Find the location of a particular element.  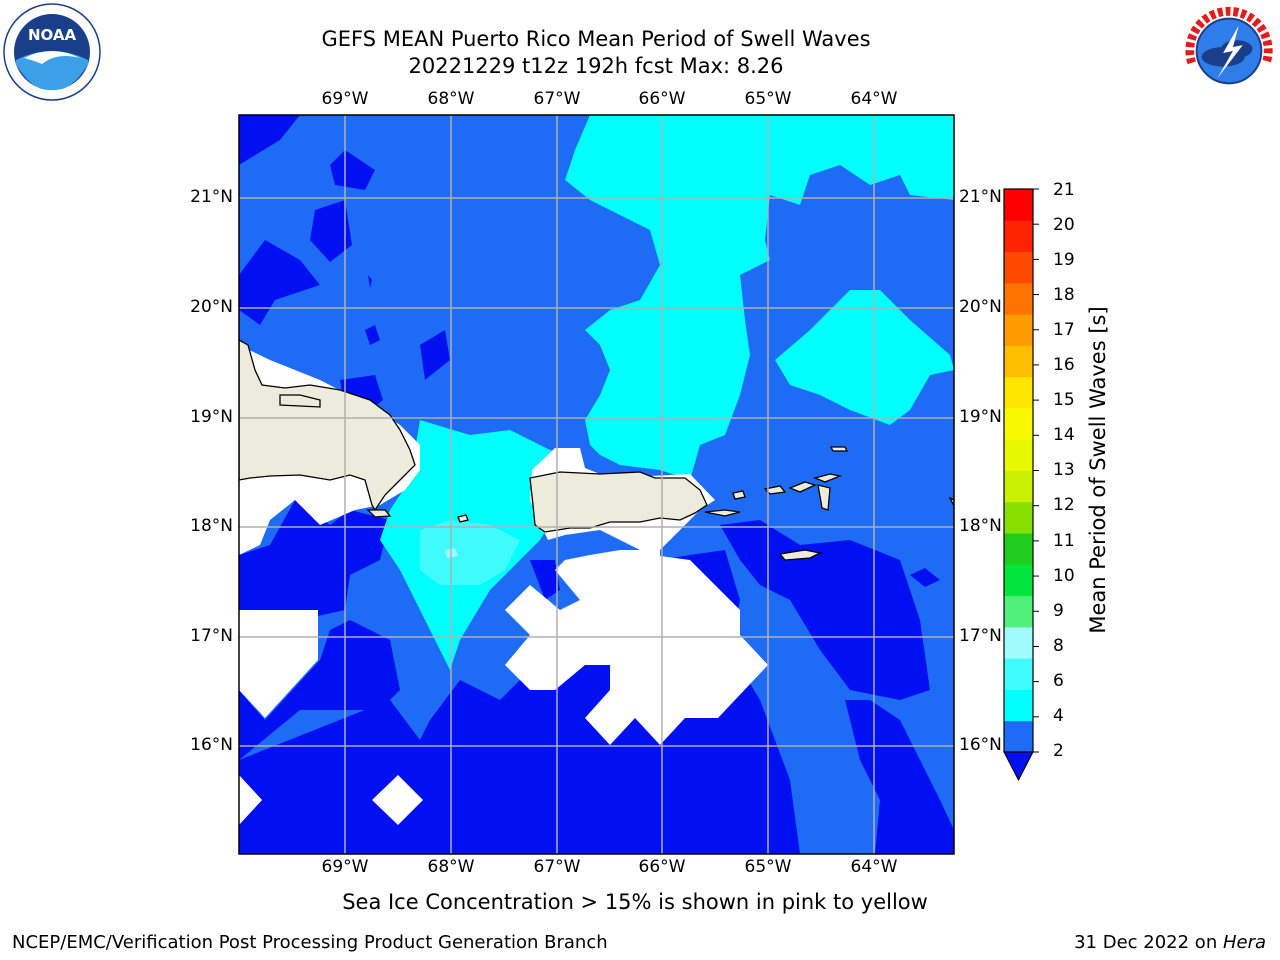

colorbar-tick: 19 is located at coordinates (1064, 260).